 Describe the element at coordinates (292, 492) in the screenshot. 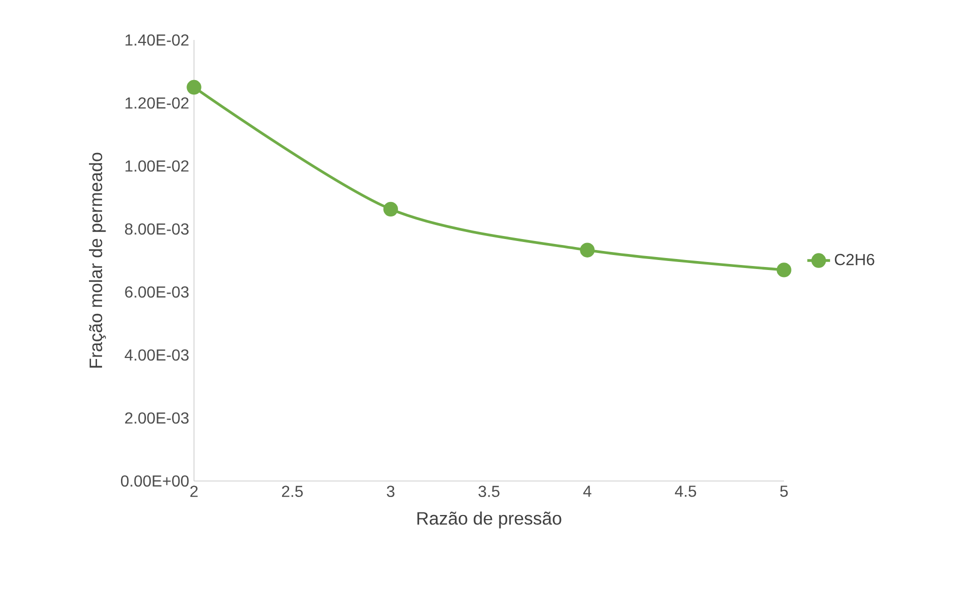

I see `x-tick-label: 2.5` at that location.